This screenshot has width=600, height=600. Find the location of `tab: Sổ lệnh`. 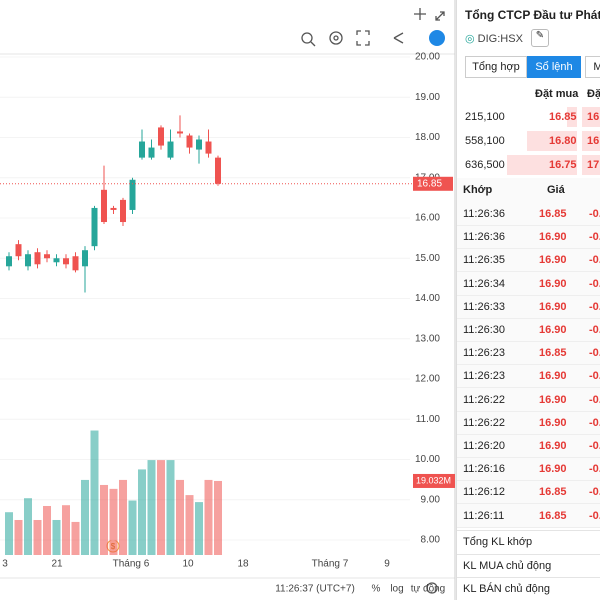

tab: Sổ lệnh is located at coordinates (554, 67).